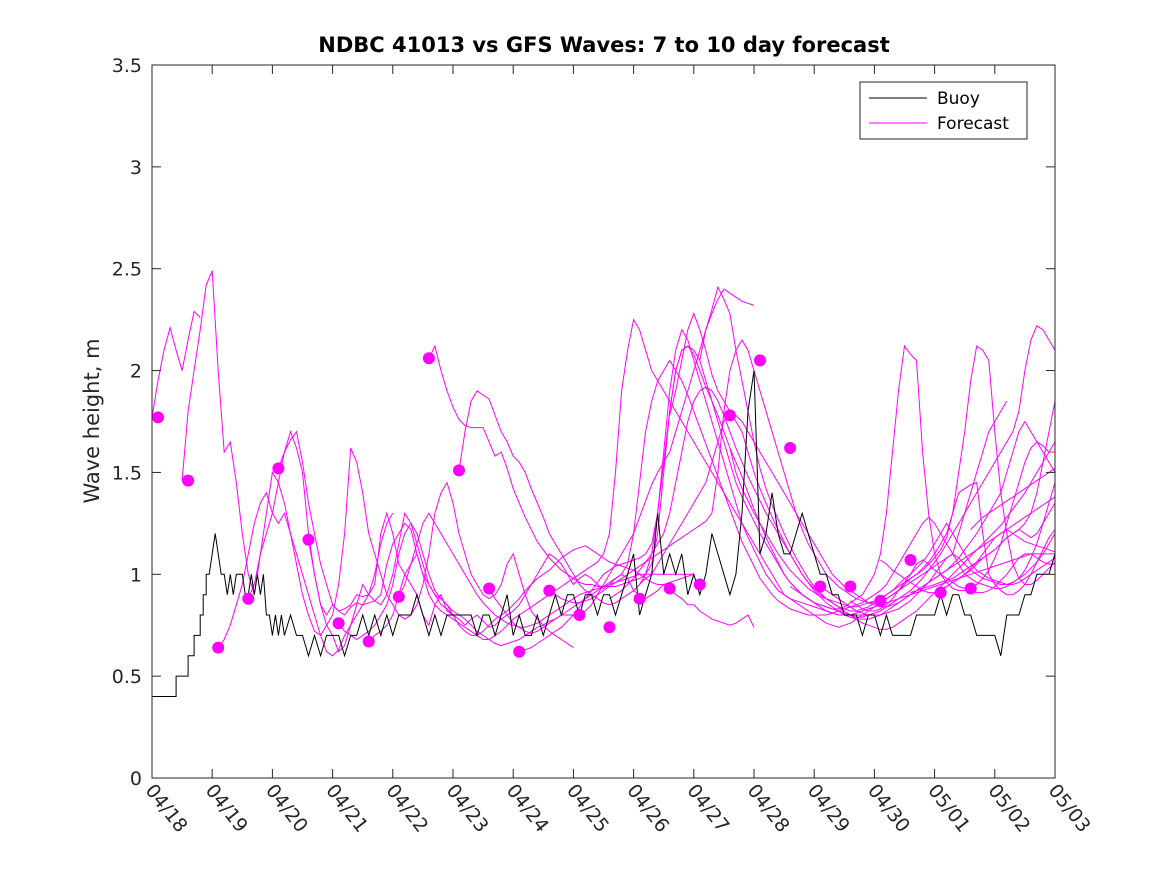 This screenshot has width=1167, height=880. Describe the element at coordinates (136, 372) in the screenshot. I see `y-tick-label: 2` at that location.